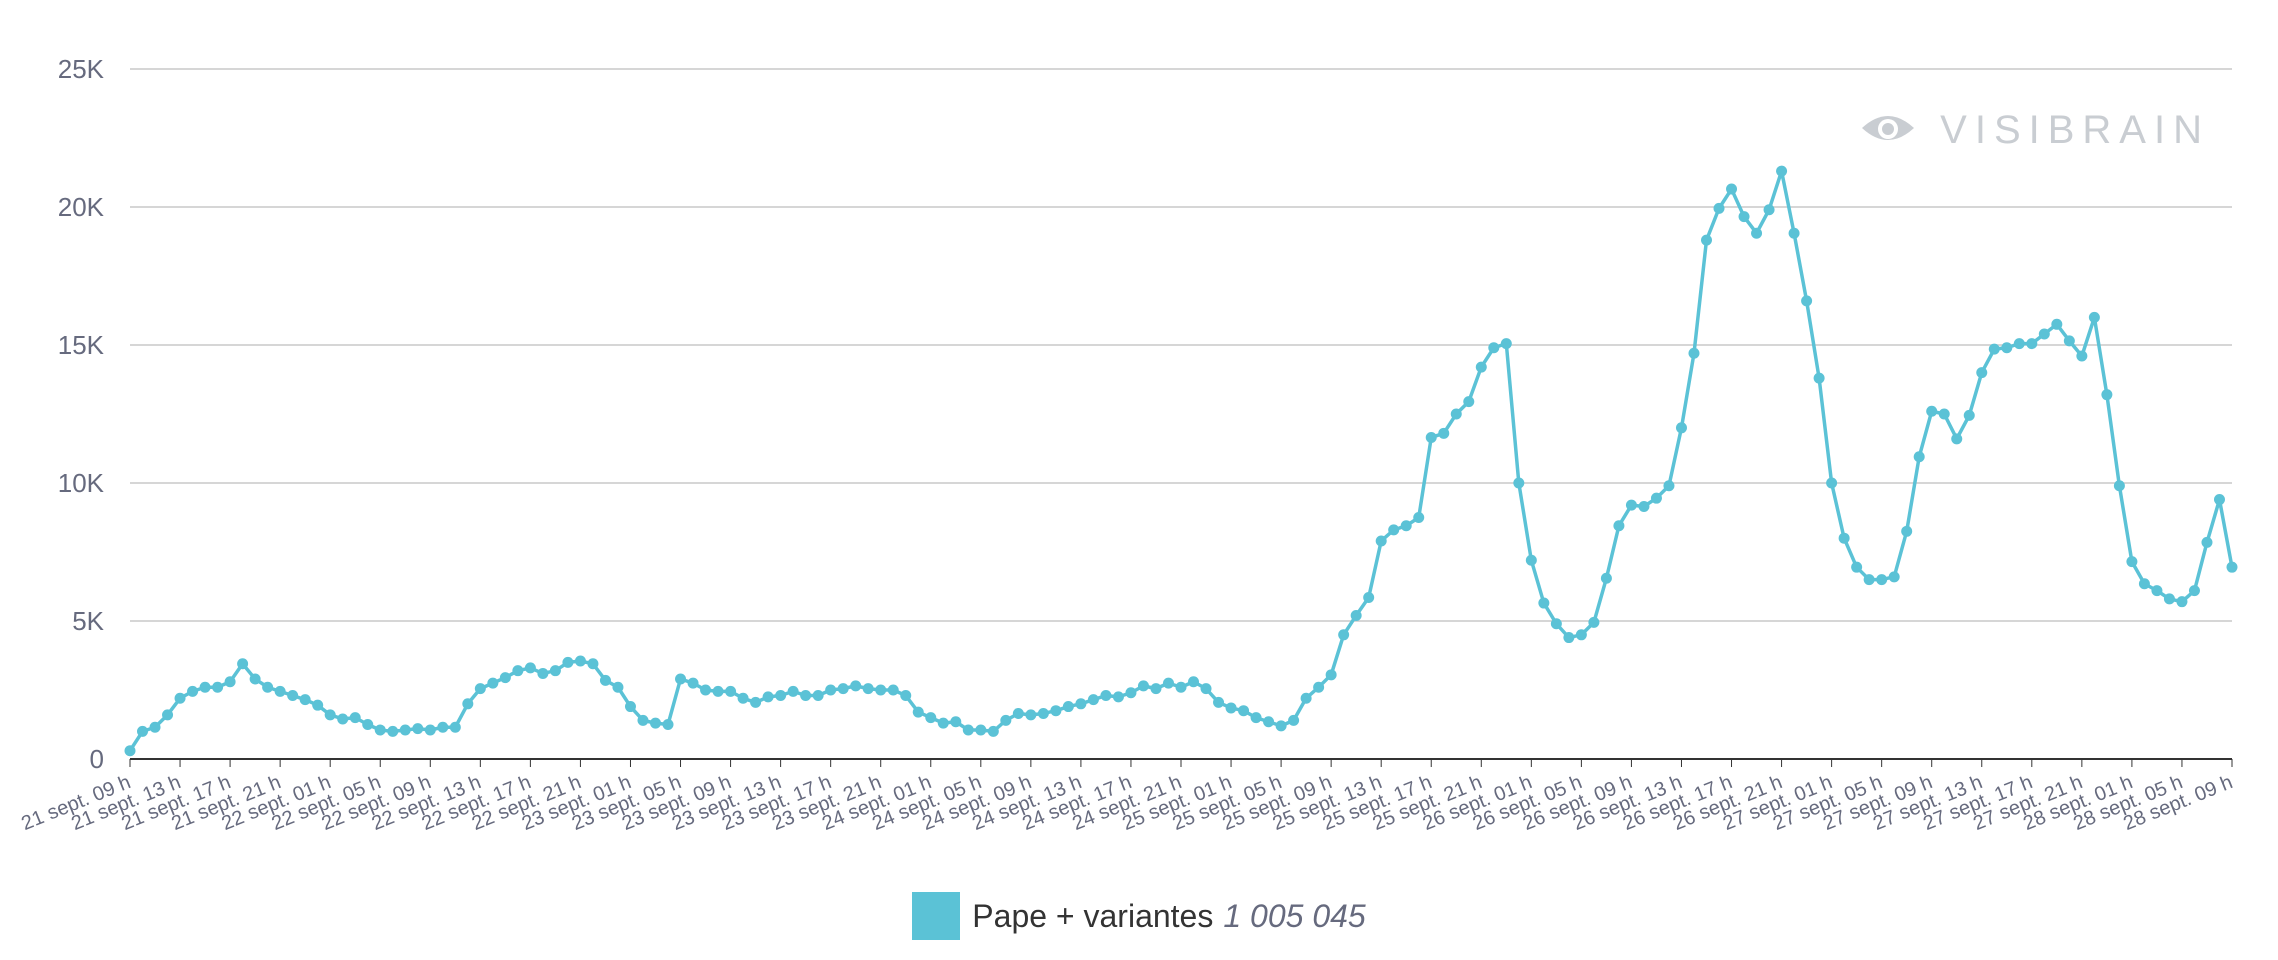 The image size is (2278, 960). I want to click on legend-swatch, so click(936, 916).